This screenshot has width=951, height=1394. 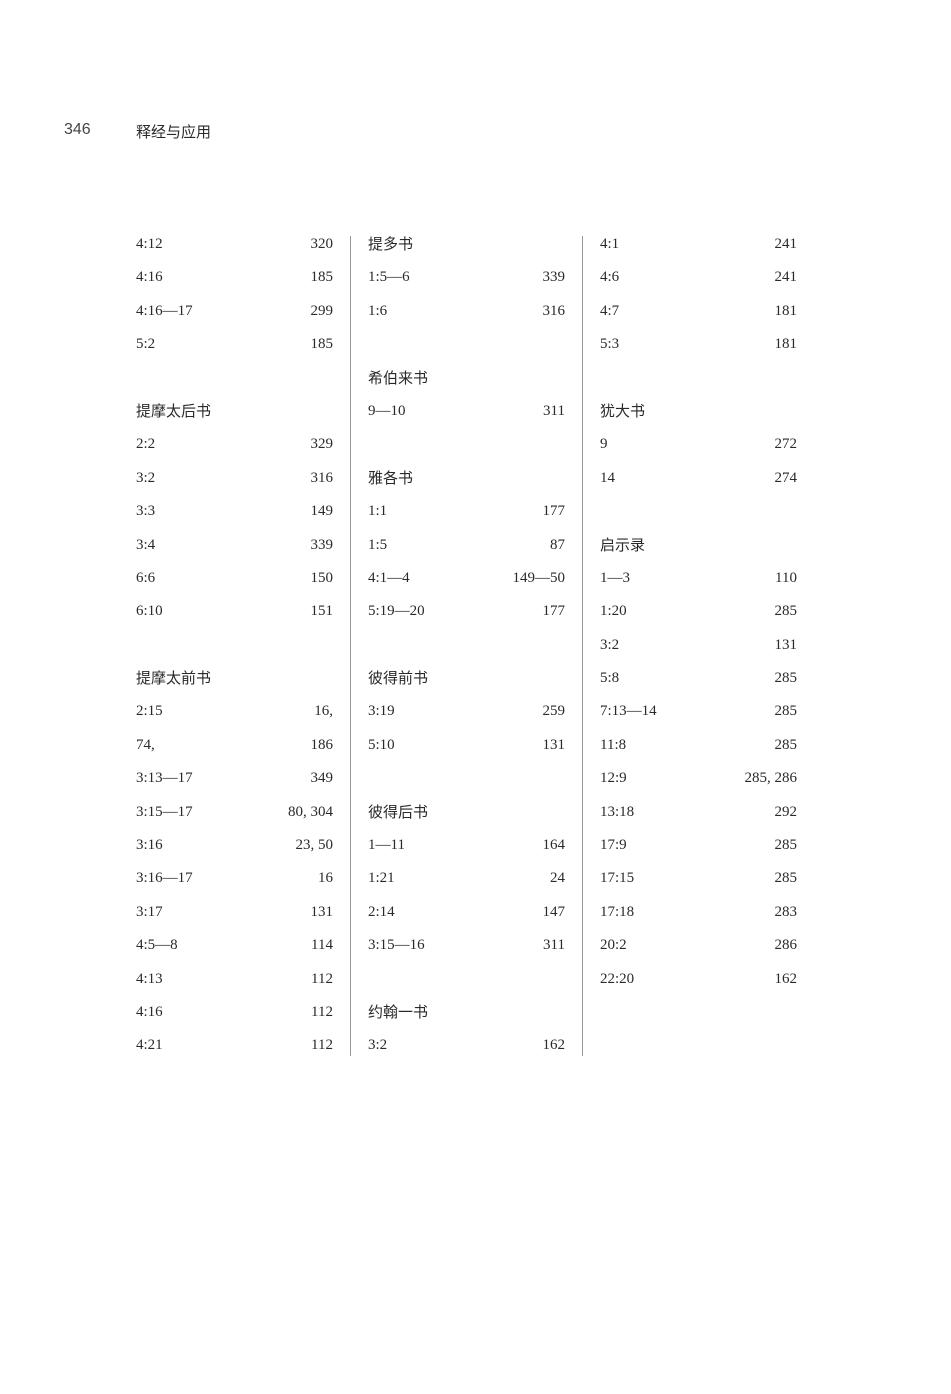 What do you see at coordinates (698, 283) in the screenshot?
I see `index-entry: 4:6 241` at bounding box center [698, 283].